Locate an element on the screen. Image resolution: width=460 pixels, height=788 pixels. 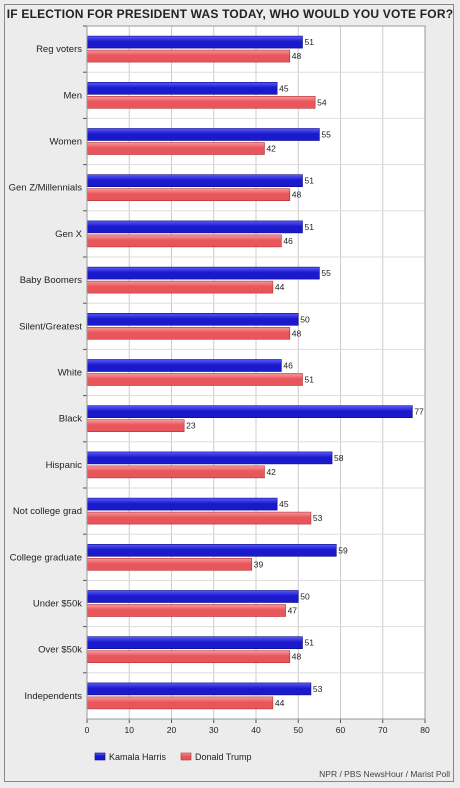
x-tick-label: 70 is located at coordinates (383, 730).